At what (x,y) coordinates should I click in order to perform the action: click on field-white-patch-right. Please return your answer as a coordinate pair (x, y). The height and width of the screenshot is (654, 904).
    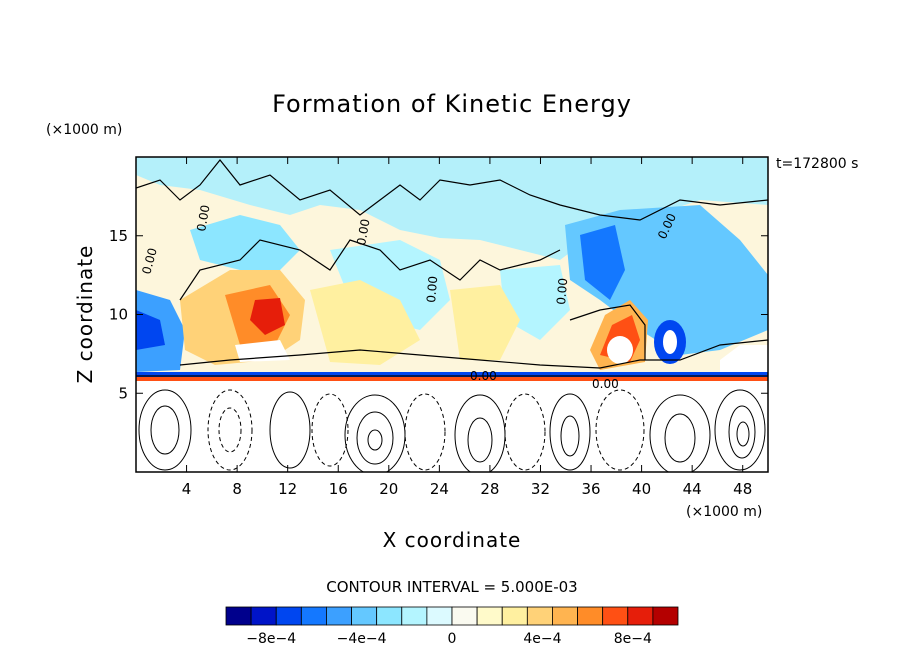
    Looking at the image, I should click on (620, 350).